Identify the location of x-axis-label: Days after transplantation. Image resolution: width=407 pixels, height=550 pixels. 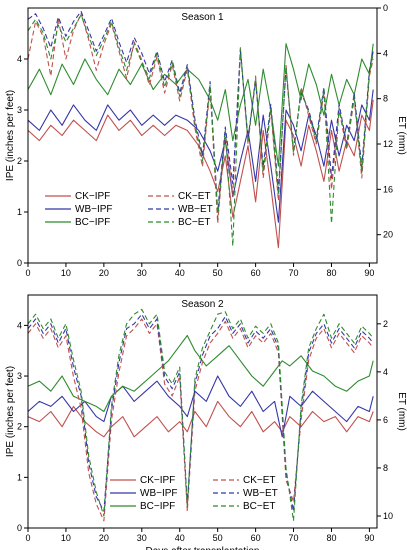
(203, 548).